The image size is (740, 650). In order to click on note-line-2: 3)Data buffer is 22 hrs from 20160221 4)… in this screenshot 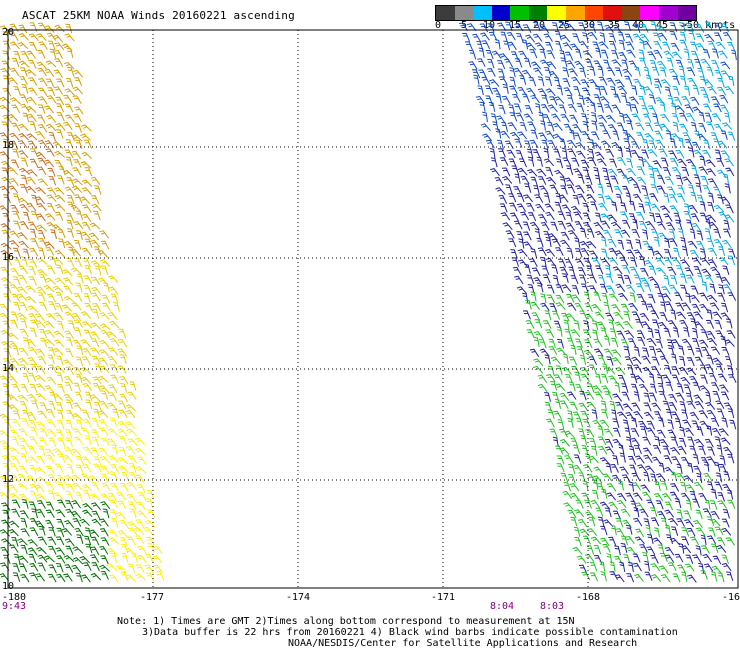, I will do `click(410, 632)`.